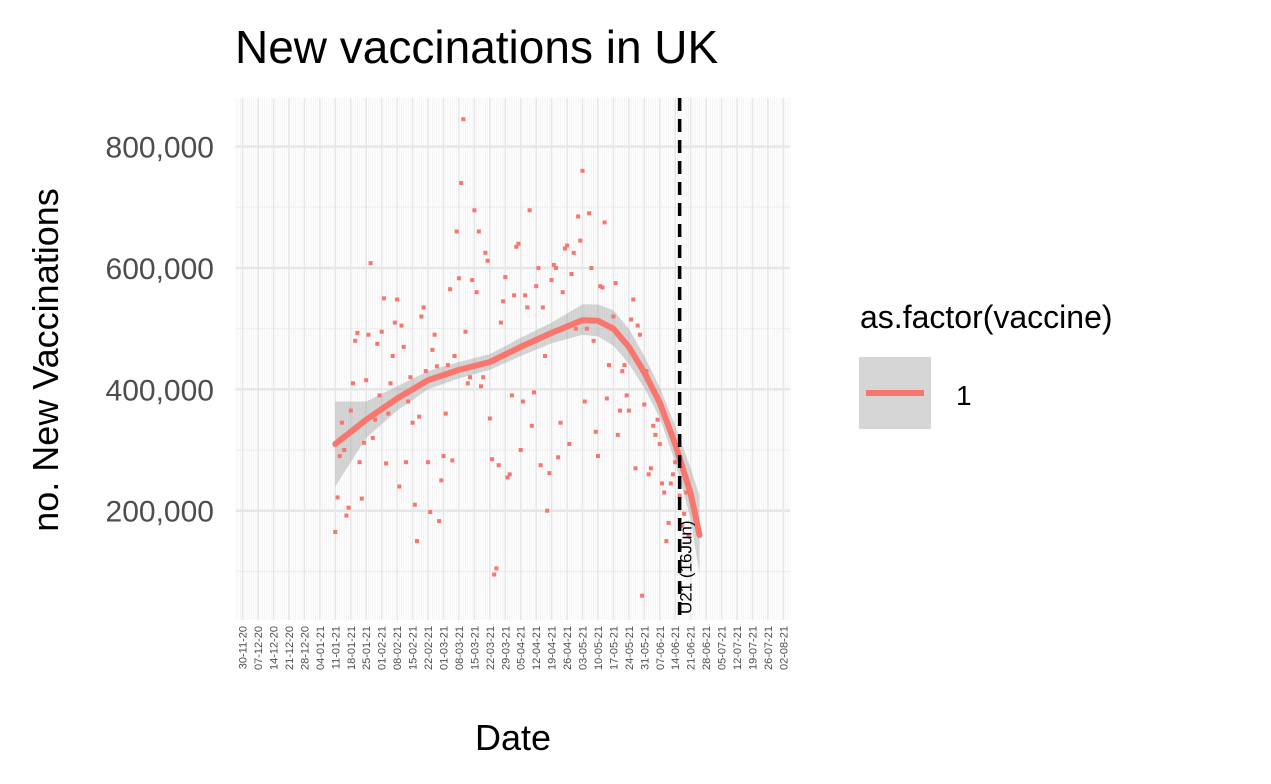 Image resolution: width=1271 pixels, height=784 pixels. Describe the element at coordinates (522, 648) in the screenshot. I see `x-tick-label: 05-04-21` at that location.